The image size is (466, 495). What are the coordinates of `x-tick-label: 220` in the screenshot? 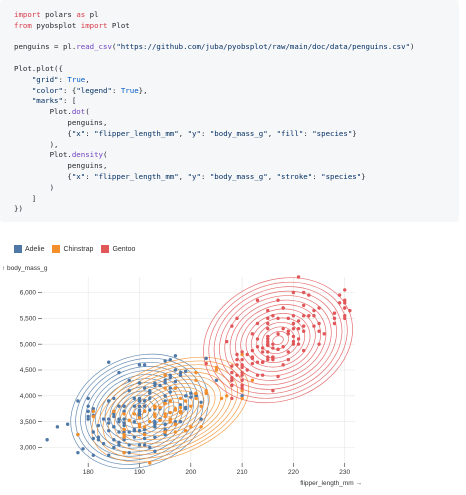 It's located at (293, 472).